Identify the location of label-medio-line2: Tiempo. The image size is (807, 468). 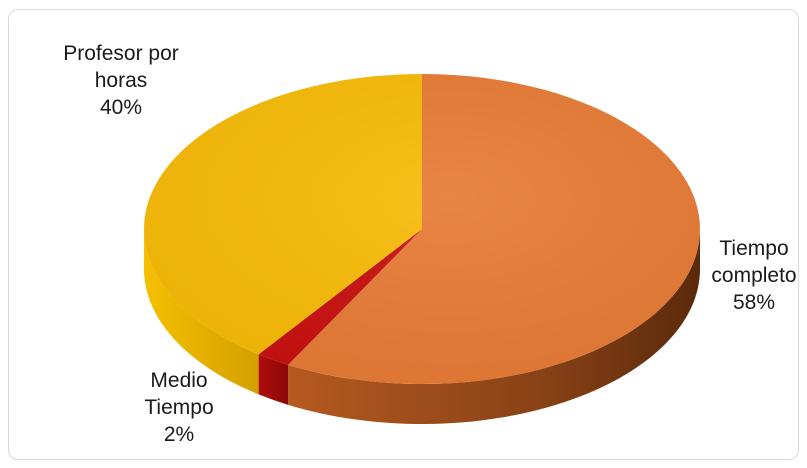
(179, 407).